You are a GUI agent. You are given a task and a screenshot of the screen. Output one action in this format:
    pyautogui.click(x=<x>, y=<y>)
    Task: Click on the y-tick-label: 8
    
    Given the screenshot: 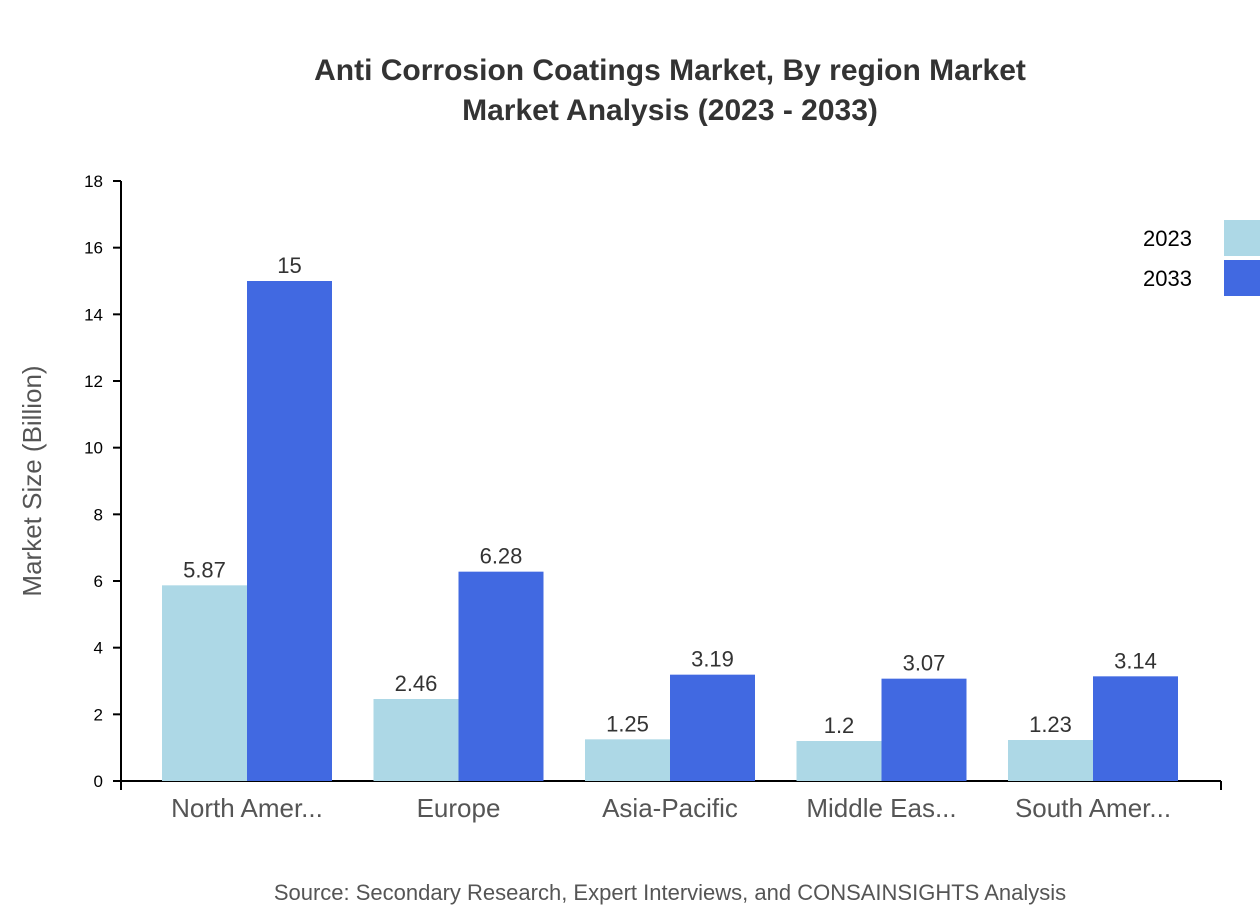 What is the action you would take?
    pyautogui.click(x=98, y=514)
    